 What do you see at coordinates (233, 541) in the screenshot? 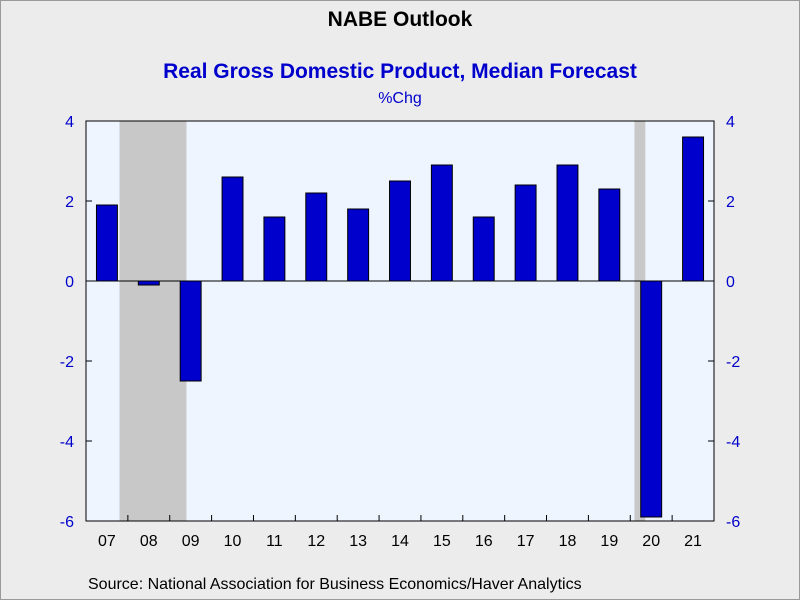
I see `xtick-label-10: 10` at bounding box center [233, 541].